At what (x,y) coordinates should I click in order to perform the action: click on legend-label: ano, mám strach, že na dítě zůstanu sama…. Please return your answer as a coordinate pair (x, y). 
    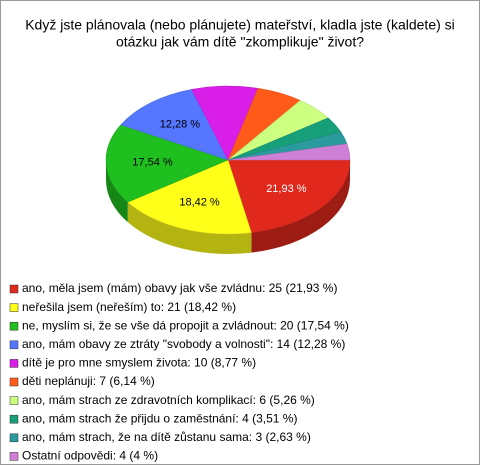
    Looking at the image, I should click on (166, 437).